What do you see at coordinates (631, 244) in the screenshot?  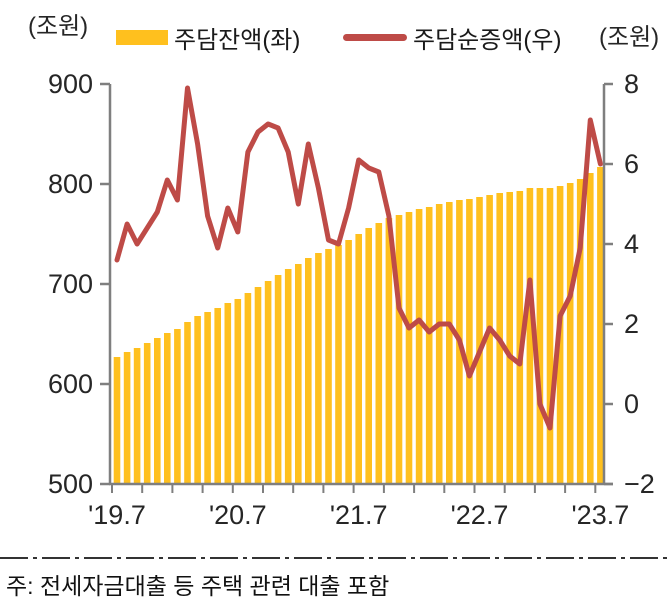 I see `right-axis-tick-label: 4` at bounding box center [631, 244].